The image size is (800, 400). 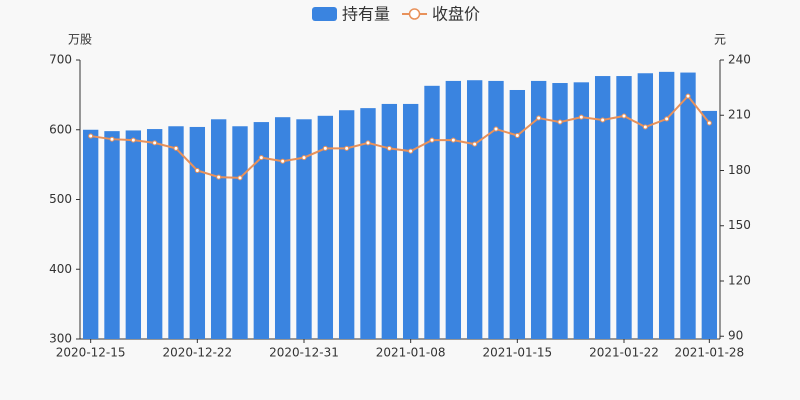 I want to click on y-tick-label: 600, so click(x=60, y=129).